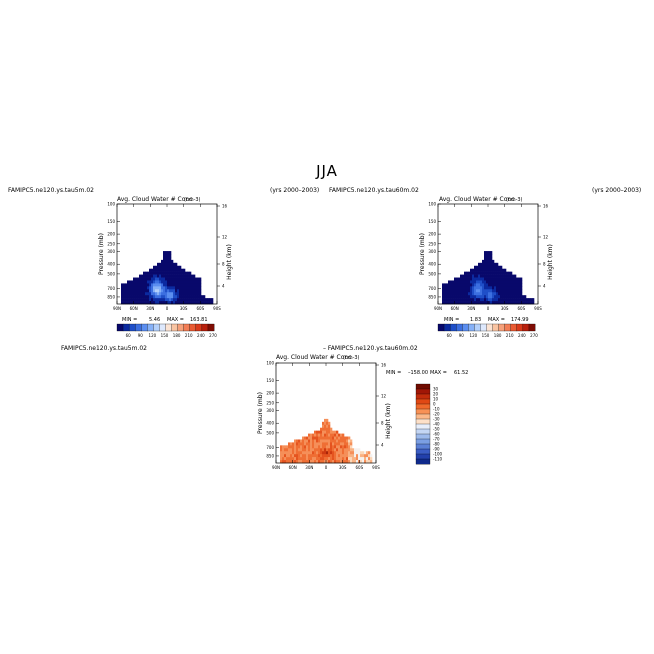 The height and width of the screenshot is (654, 654). I want to click on panel1-height-tick-label: 4, so click(223, 286).